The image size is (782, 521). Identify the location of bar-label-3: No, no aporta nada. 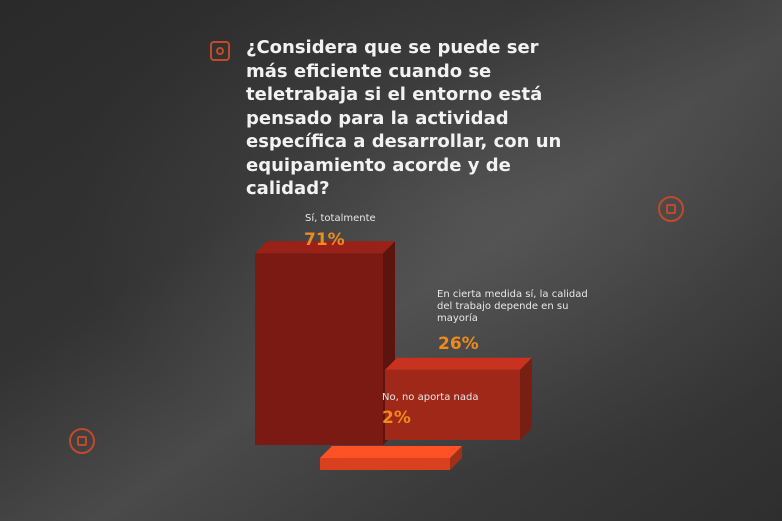
(430, 397).